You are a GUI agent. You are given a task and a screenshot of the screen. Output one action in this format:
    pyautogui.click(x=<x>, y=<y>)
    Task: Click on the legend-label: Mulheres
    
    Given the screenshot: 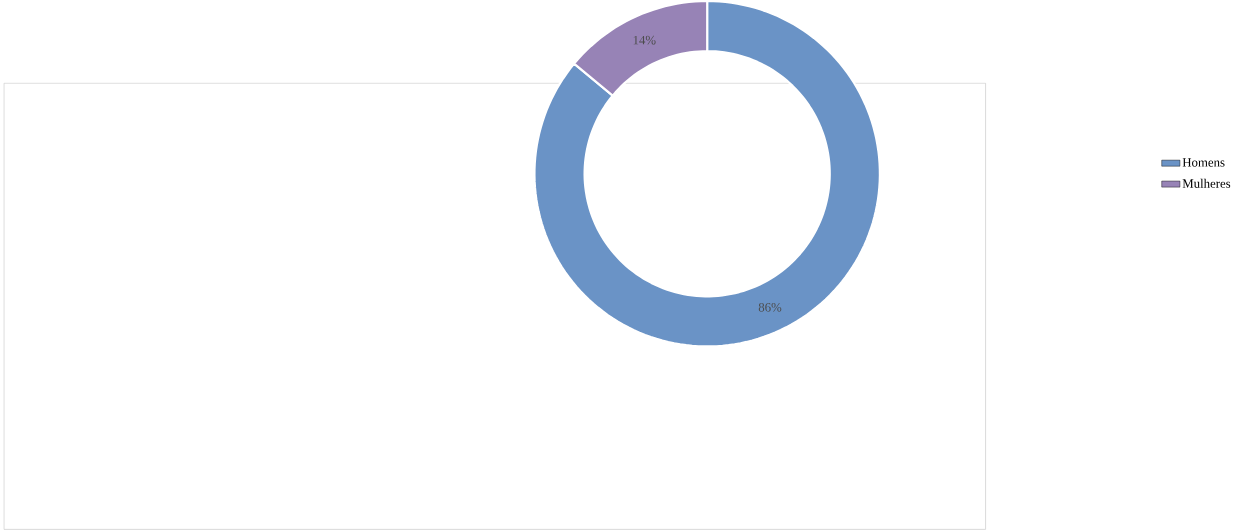 What is the action you would take?
    pyautogui.click(x=1206, y=183)
    